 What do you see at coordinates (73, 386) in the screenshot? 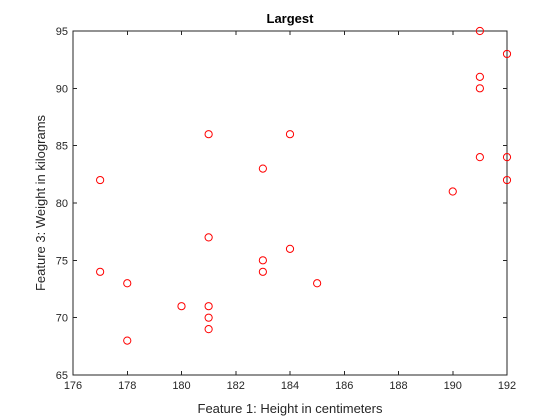
I see `x-tick-label: 176` at bounding box center [73, 386].